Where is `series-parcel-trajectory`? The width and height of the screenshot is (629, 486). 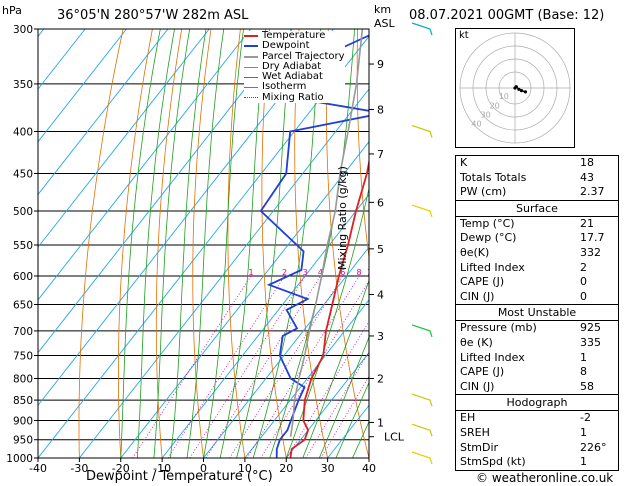
series-parcel-trajectory is located at coordinates (326, 233).